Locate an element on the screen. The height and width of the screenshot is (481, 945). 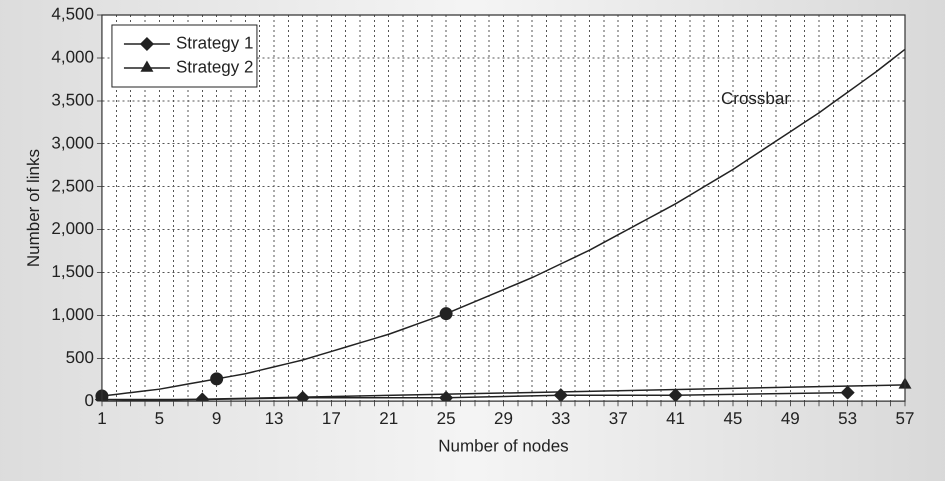
x-tick-label: 13 is located at coordinates (274, 418).